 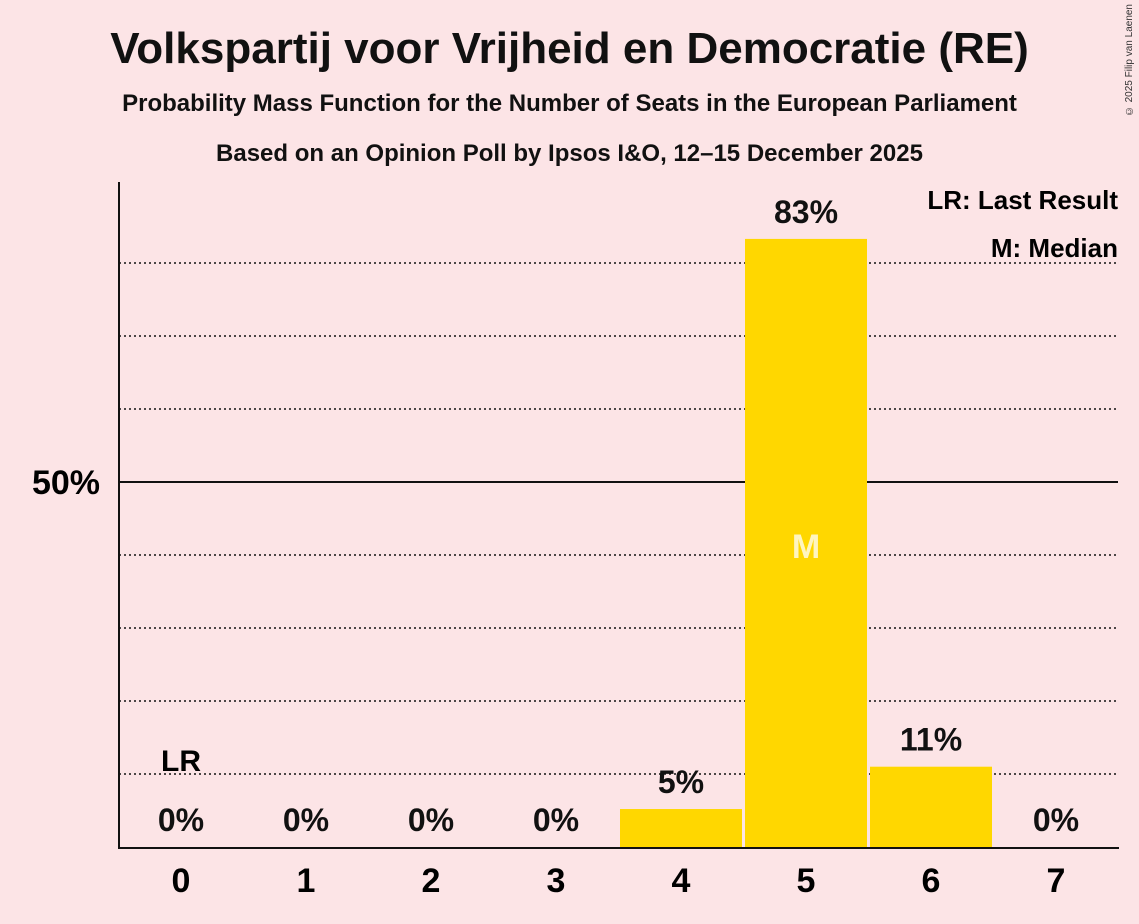 I want to click on x-tick-label: 6, so click(x=931, y=881).